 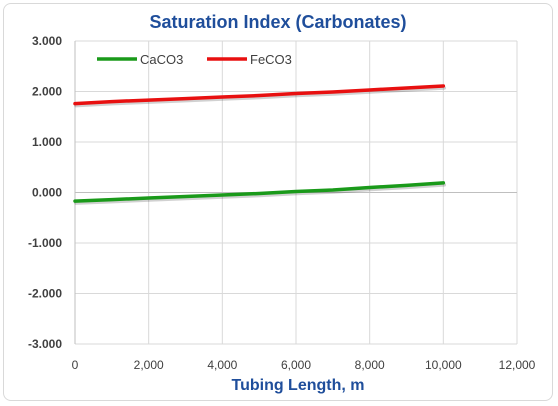 What do you see at coordinates (47, 92) in the screenshot?
I see `y-tick-label: 2.000` at bounding box center [47, 92].